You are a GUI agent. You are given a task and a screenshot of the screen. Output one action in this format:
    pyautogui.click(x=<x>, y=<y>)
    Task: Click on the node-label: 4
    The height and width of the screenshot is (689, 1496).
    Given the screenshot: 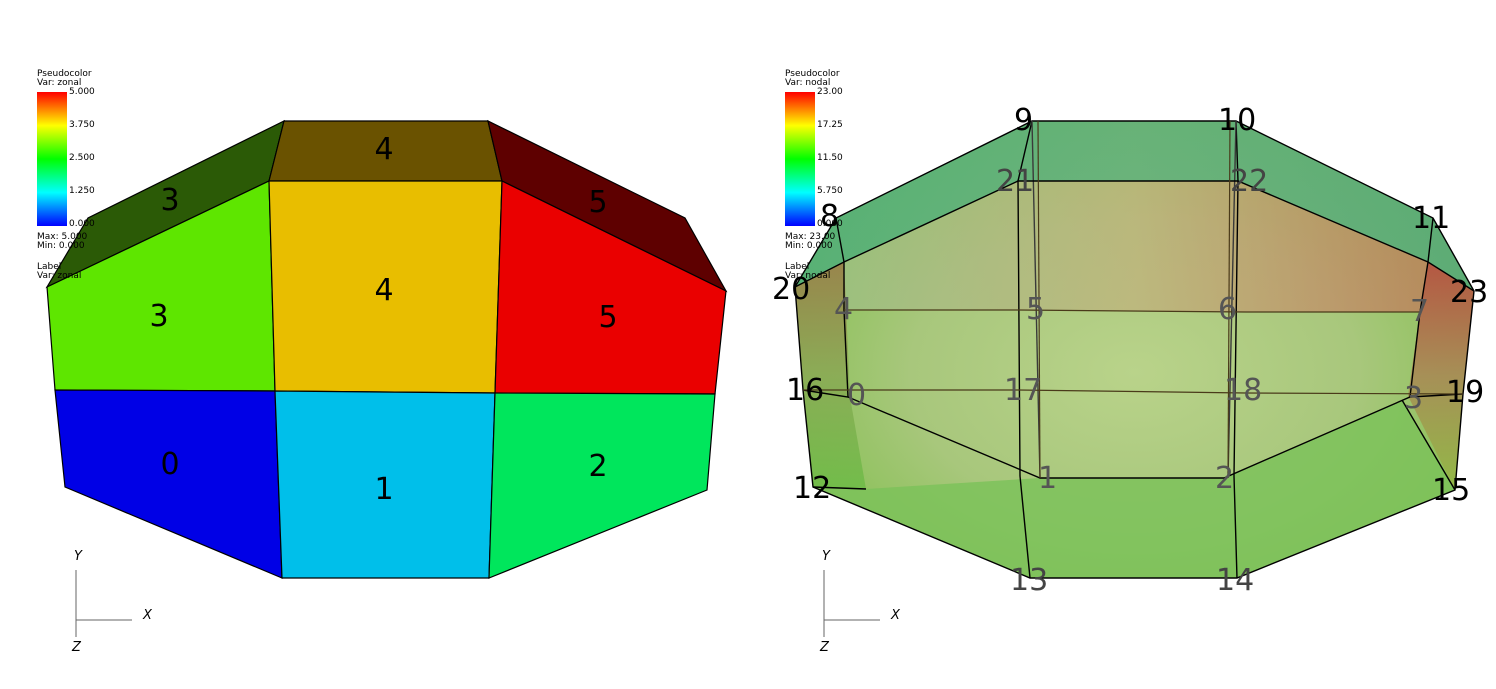 What is the action you would take?
    pyautogui.click(x=843, y=309)
    